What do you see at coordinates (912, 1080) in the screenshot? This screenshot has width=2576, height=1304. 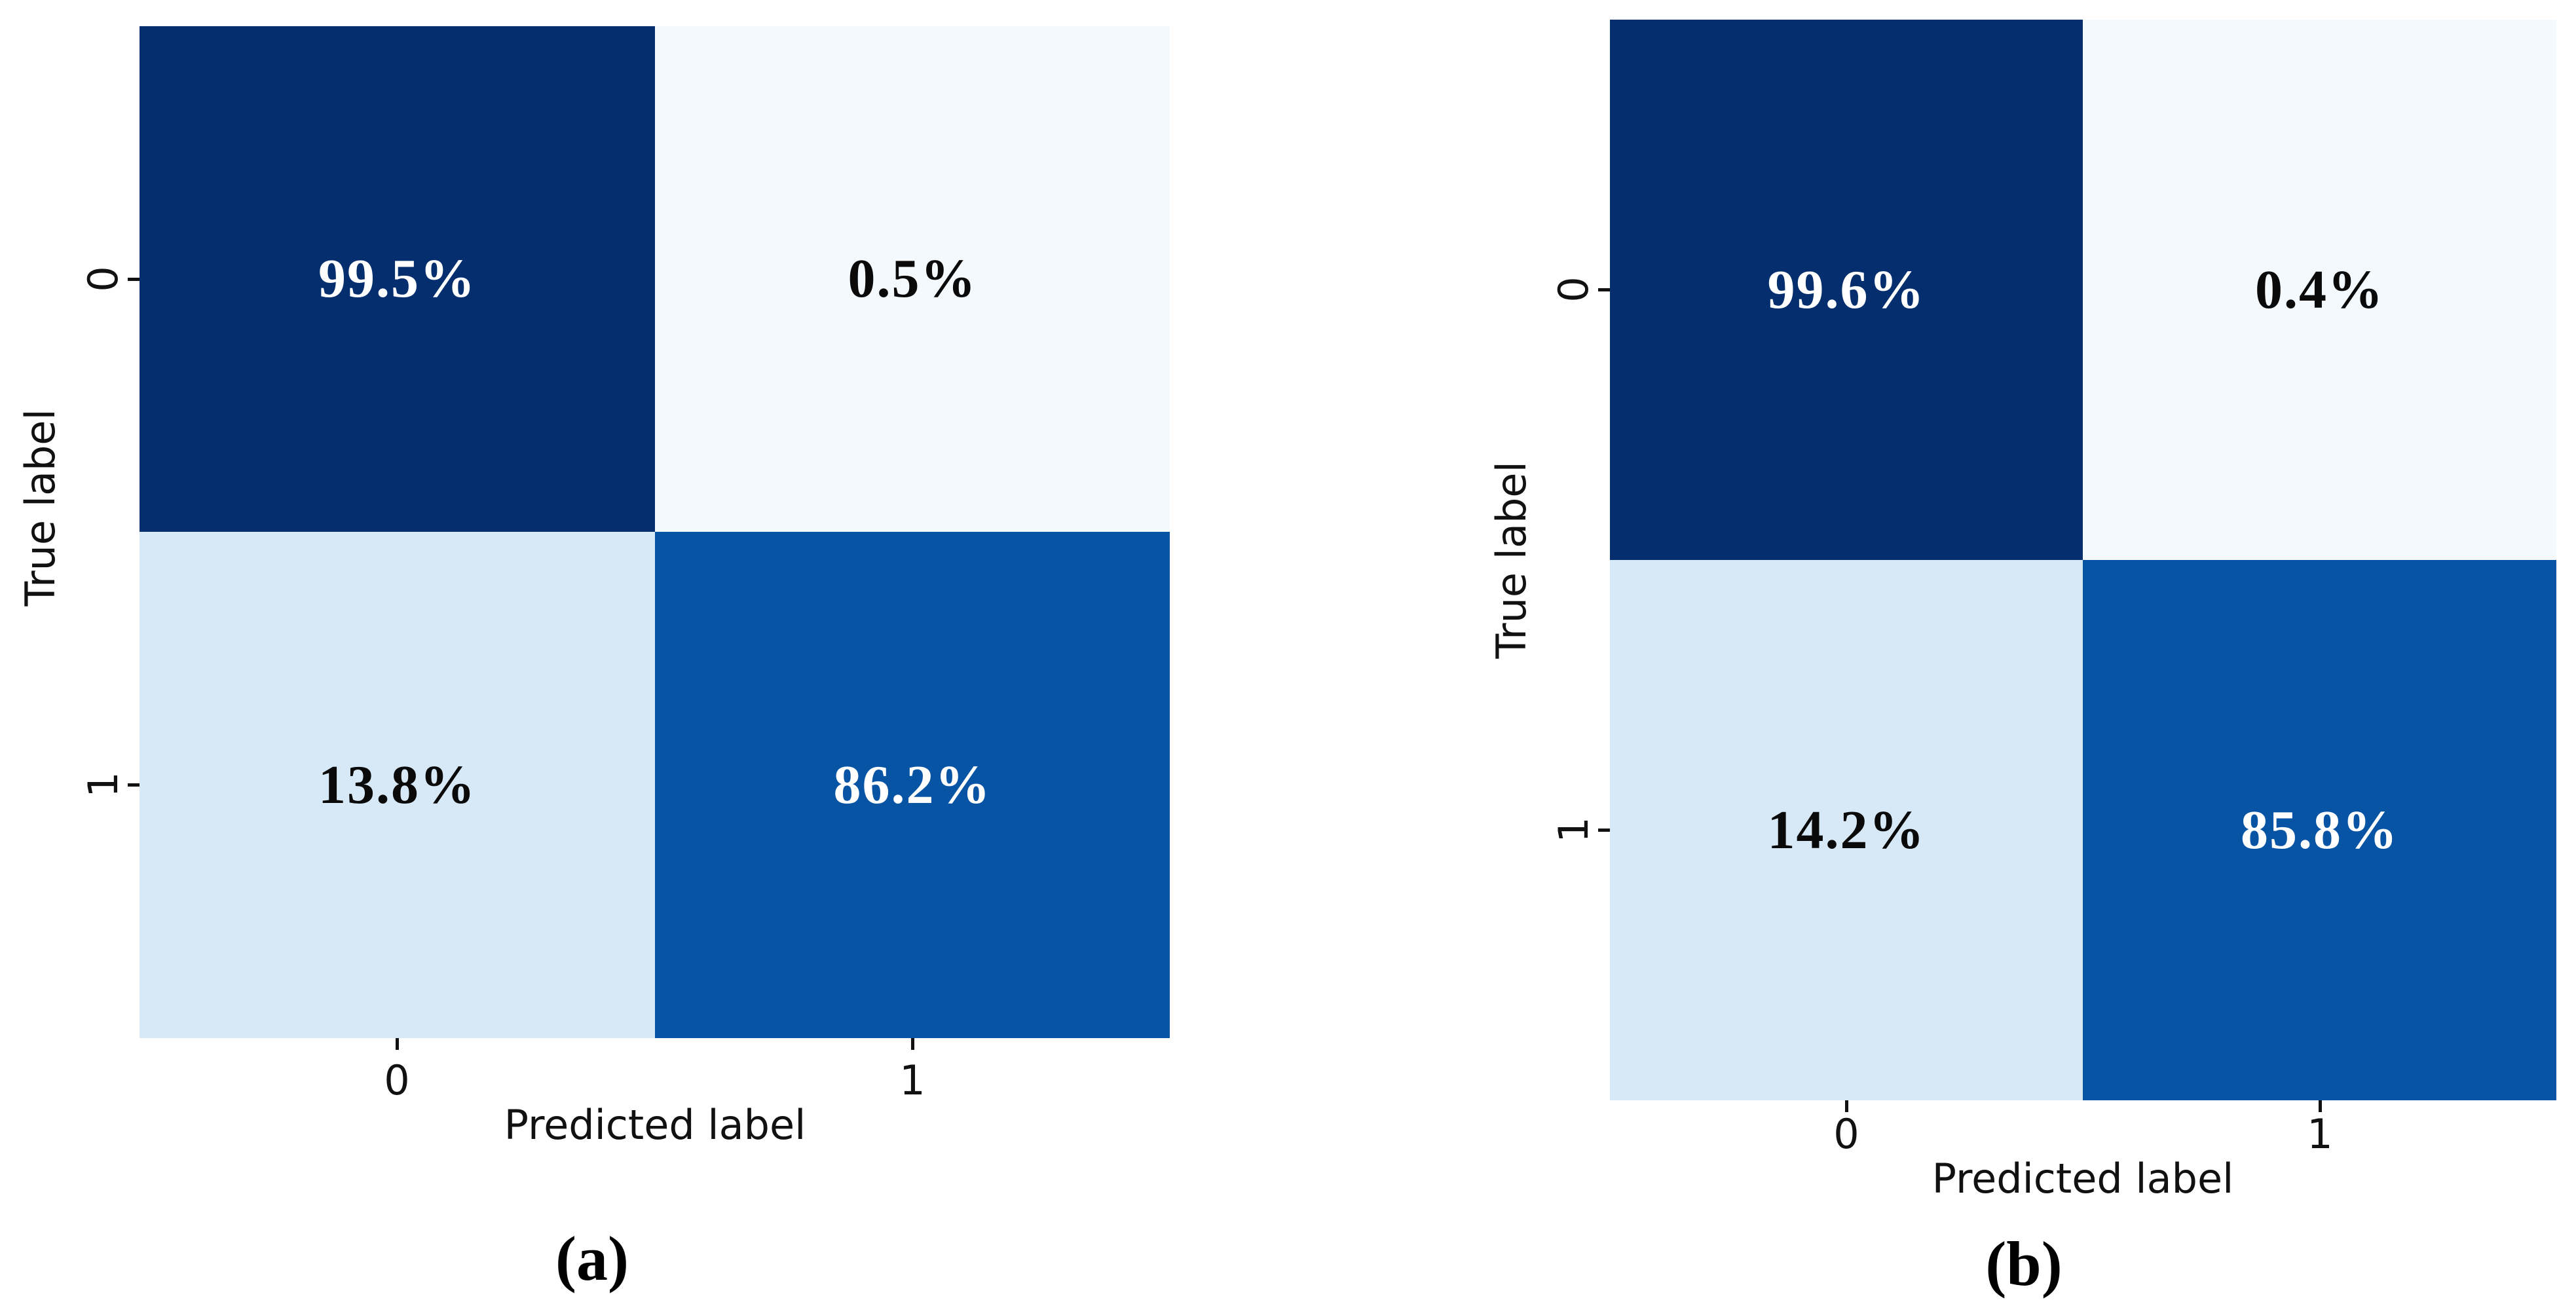 I see `x-tick-label-a-1: 1` at bounding box center [912, 1080].